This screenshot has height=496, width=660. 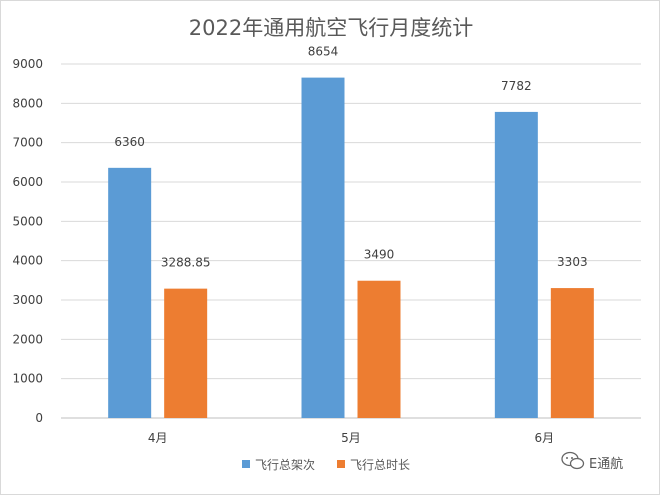 I want to click on watermark: E通航, so click(x=592, y=461).